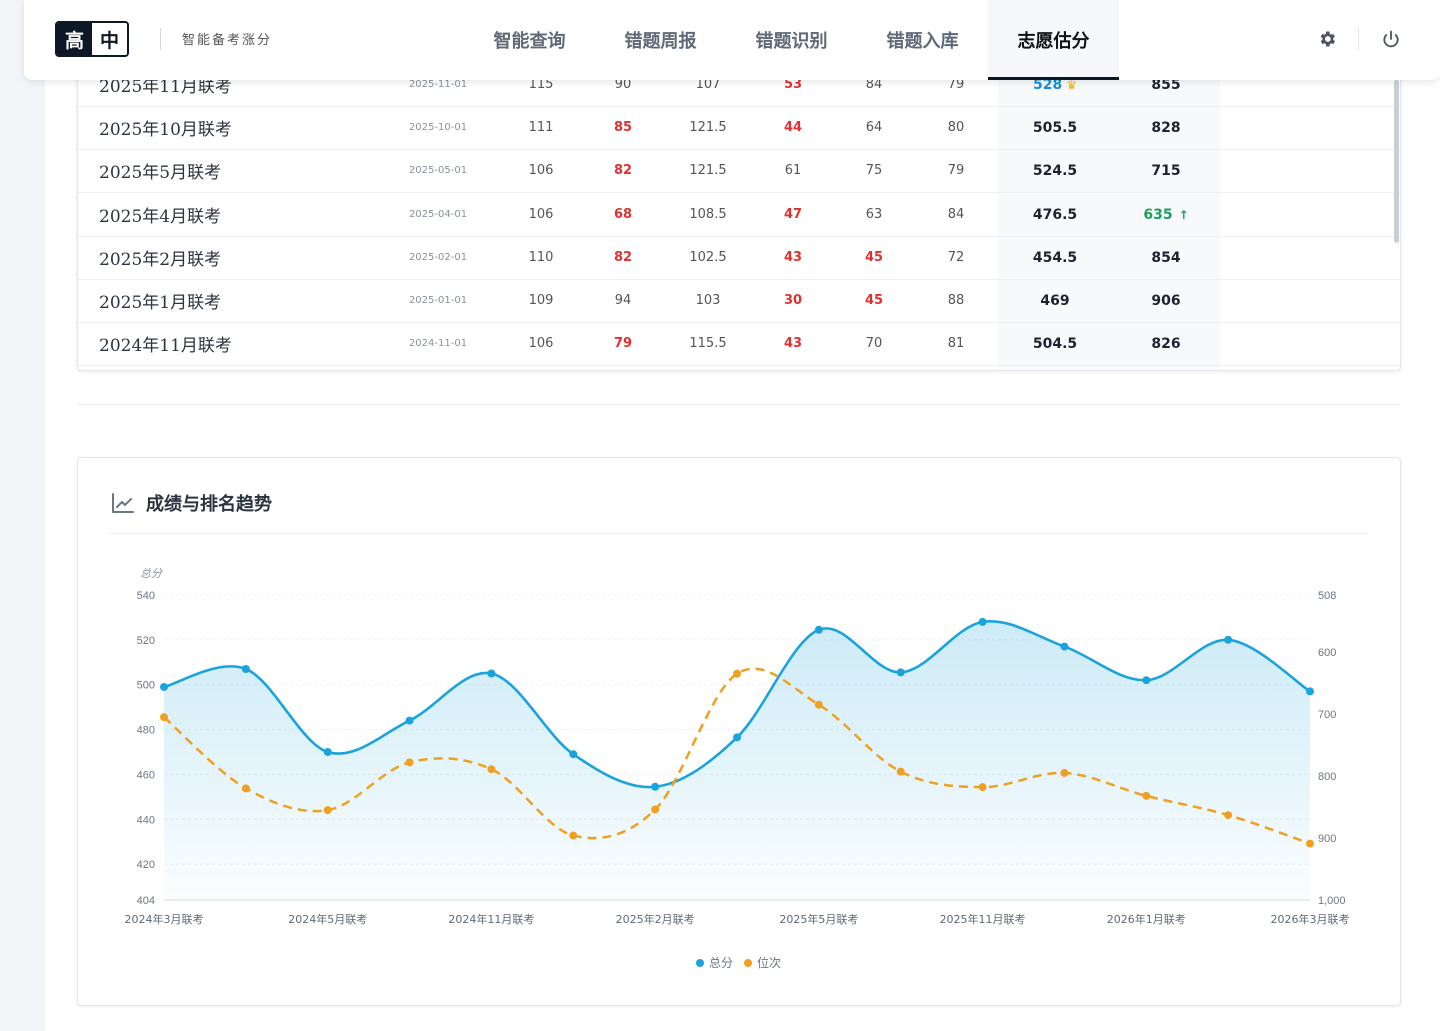 The height and width of the screenshot is (1031, 1440). I want to click on subject-score: 68, so click(623, 214).